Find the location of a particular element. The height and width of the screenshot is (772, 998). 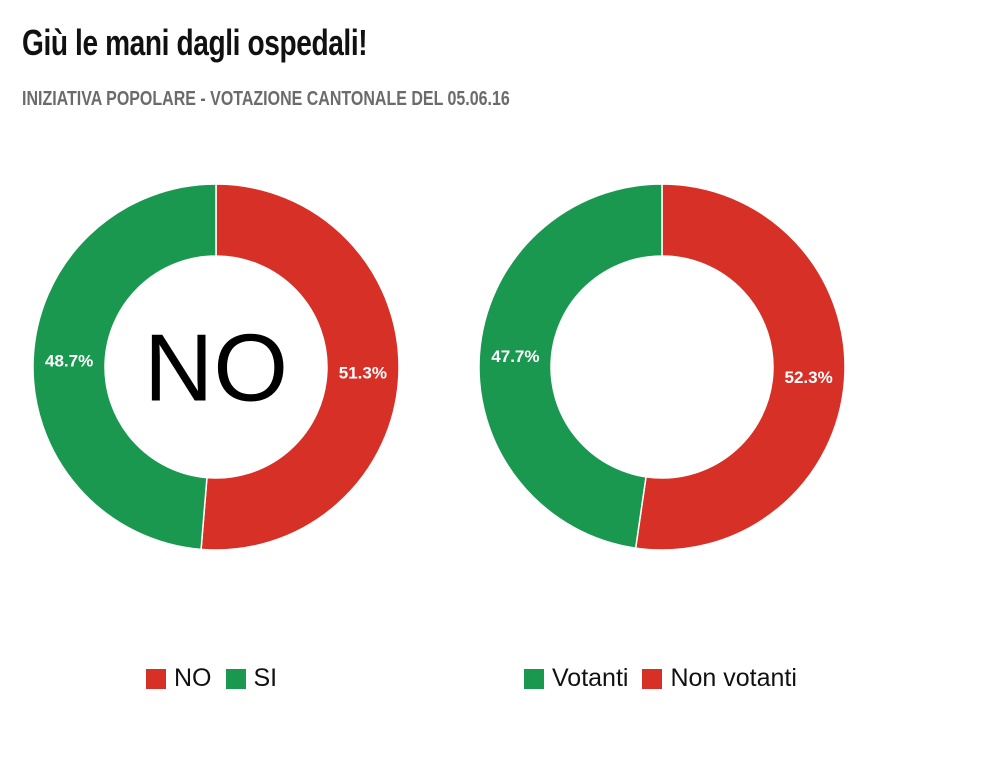

legend-item-non-votanti: Non votanti is located at coordinates (719, 678).